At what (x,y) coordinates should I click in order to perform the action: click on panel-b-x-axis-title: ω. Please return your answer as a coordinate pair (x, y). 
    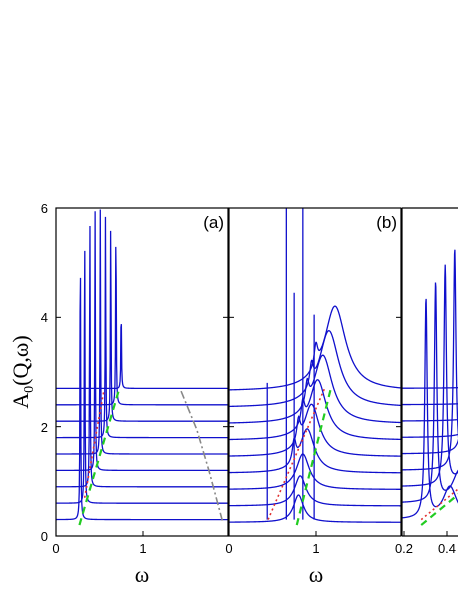
    Looking at the image, I should click on (316, 574).